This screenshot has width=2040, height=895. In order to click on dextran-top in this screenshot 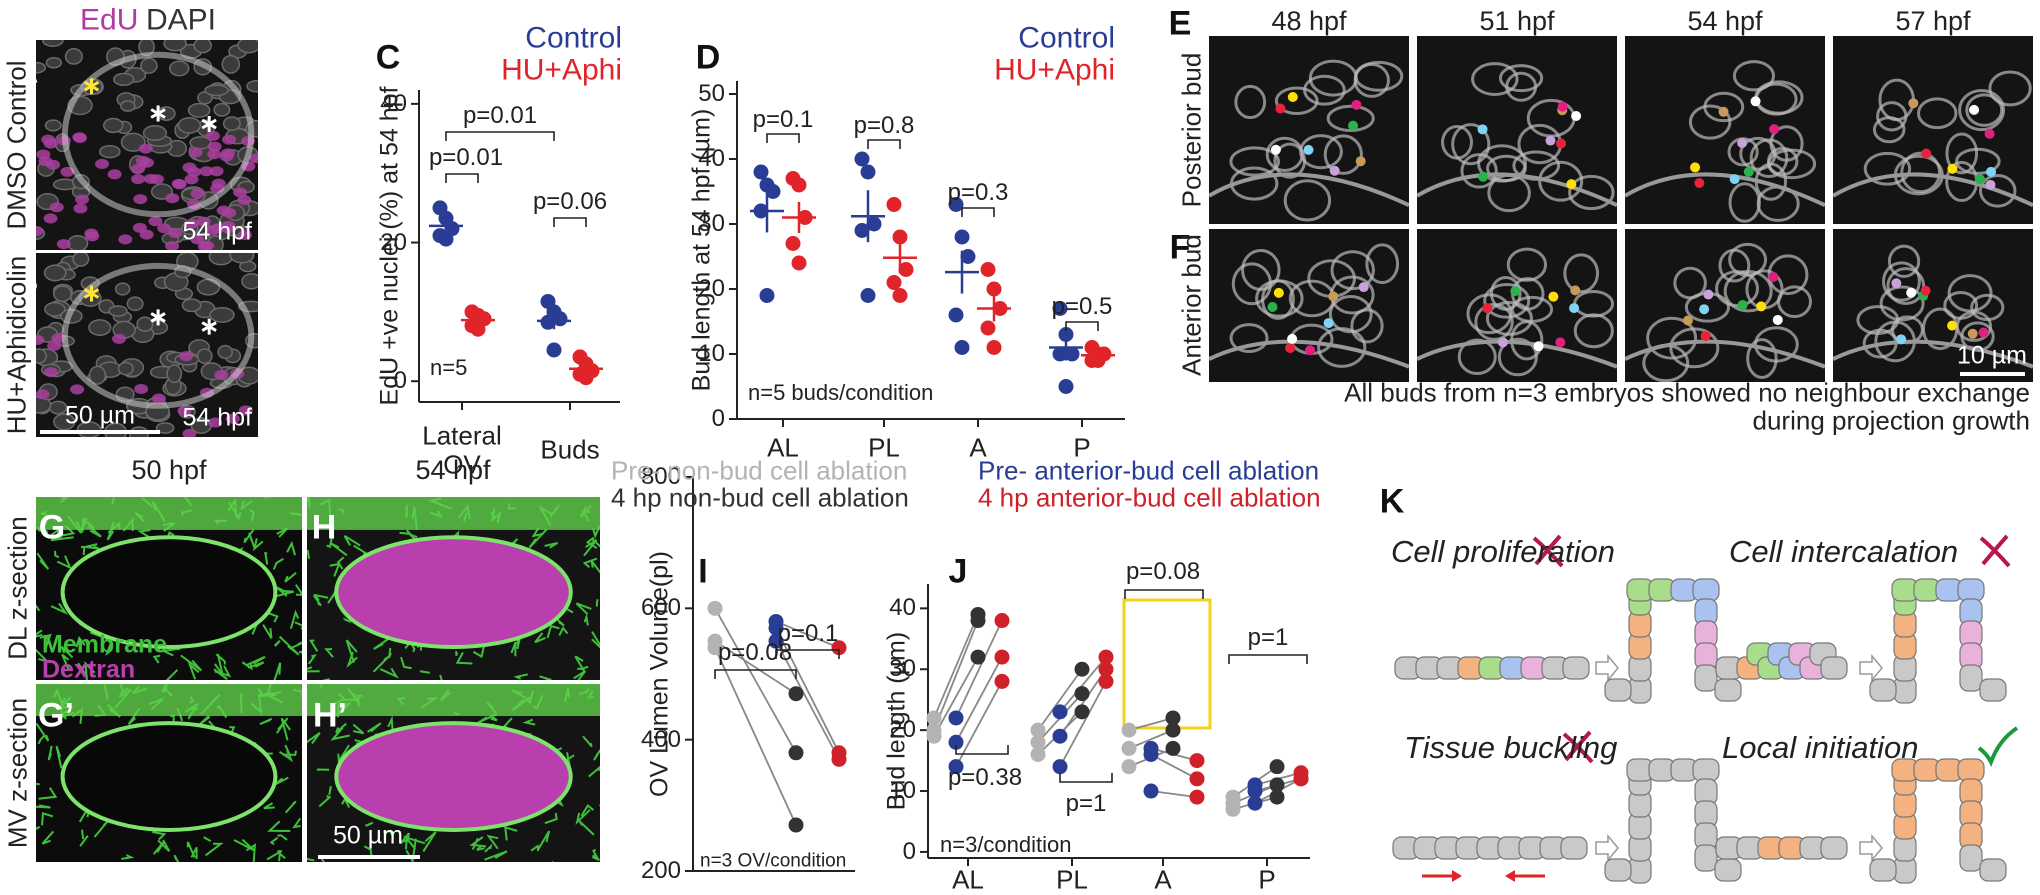, I will do `click(169, 513)`.